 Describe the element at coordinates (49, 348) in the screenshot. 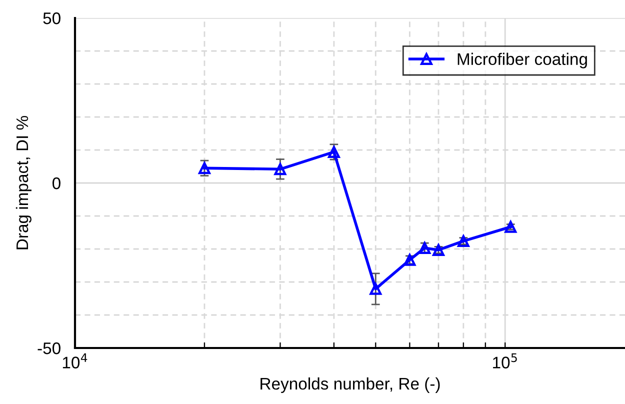

I see `y-tick-label: -50` at that location.